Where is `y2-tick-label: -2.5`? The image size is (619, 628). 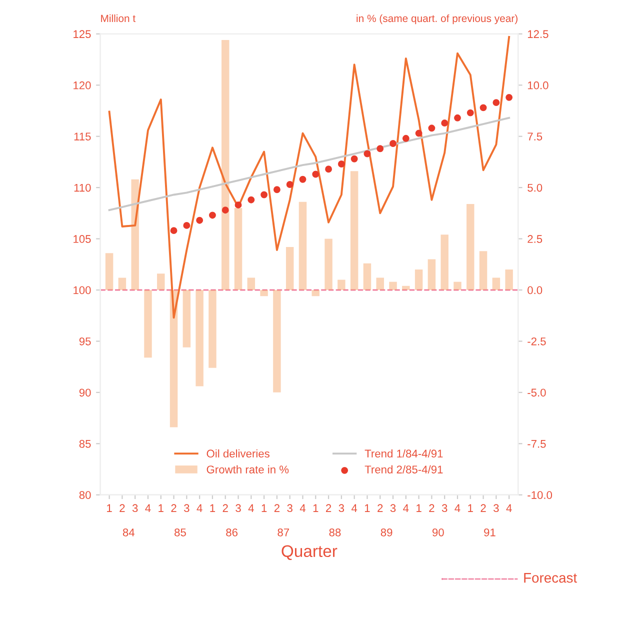
y2-tick-label: -2.5 is located at coordinates (537, 341).